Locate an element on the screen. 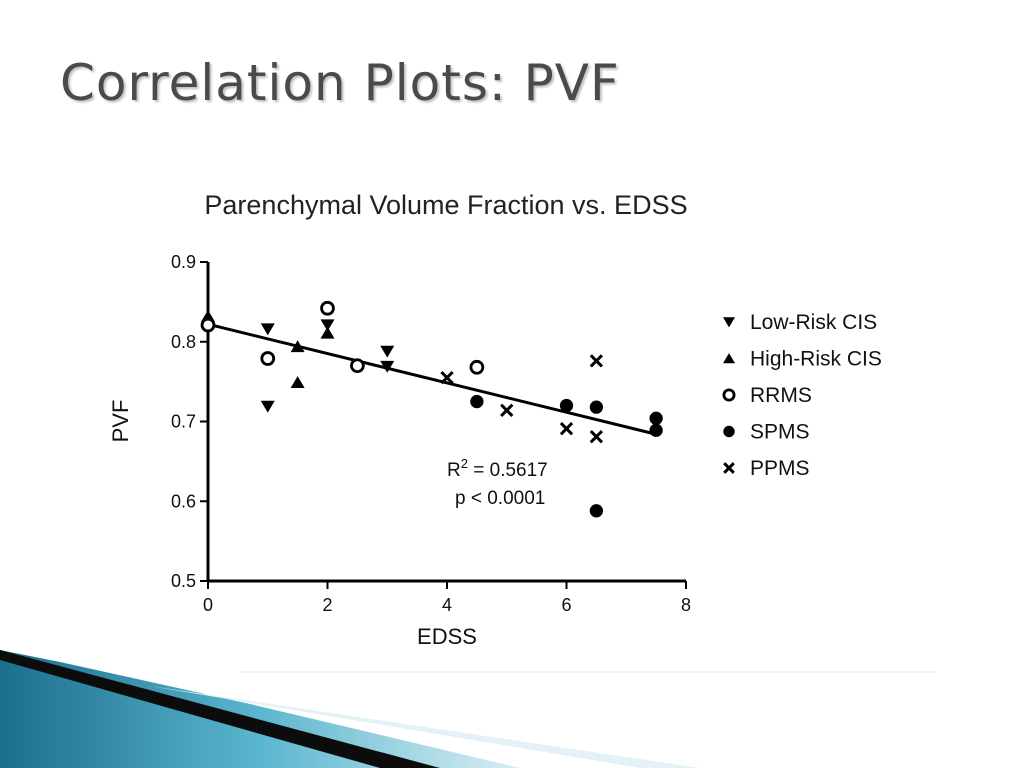  x-tick-label: 8 is located at coordinates (686, 605).